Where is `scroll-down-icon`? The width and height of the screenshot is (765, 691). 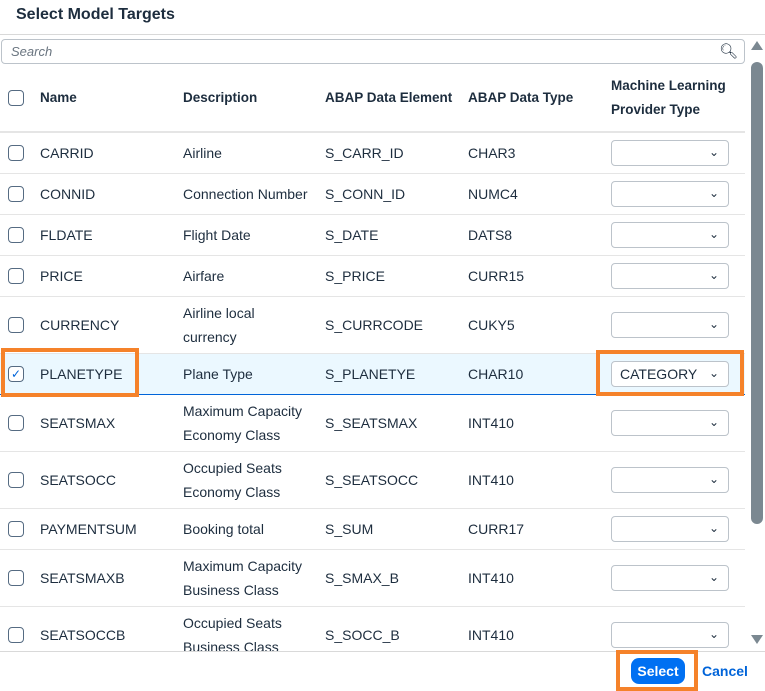
scroll-down-icon is located at coordinates (757, 639).